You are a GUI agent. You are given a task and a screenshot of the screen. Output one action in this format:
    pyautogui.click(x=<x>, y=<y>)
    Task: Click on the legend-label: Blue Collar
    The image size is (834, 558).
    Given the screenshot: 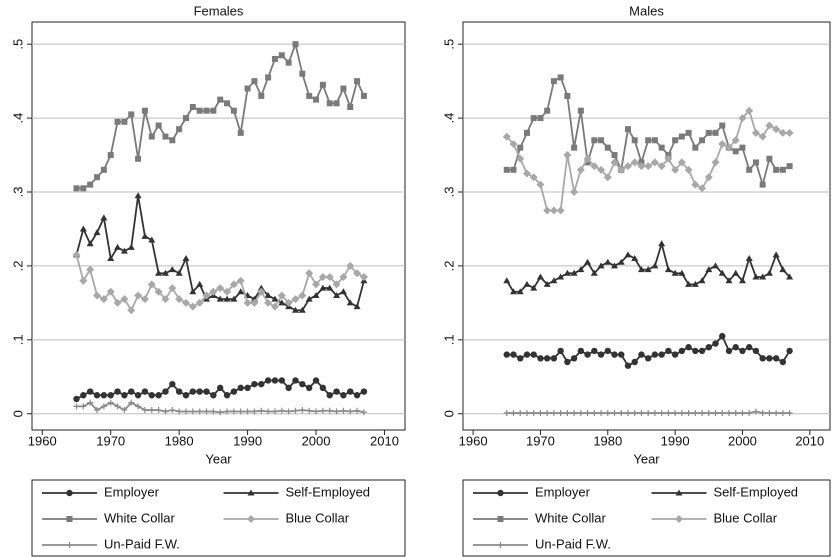 What is the action you would take?
    pyautogui.click(x=318, y=517)
    